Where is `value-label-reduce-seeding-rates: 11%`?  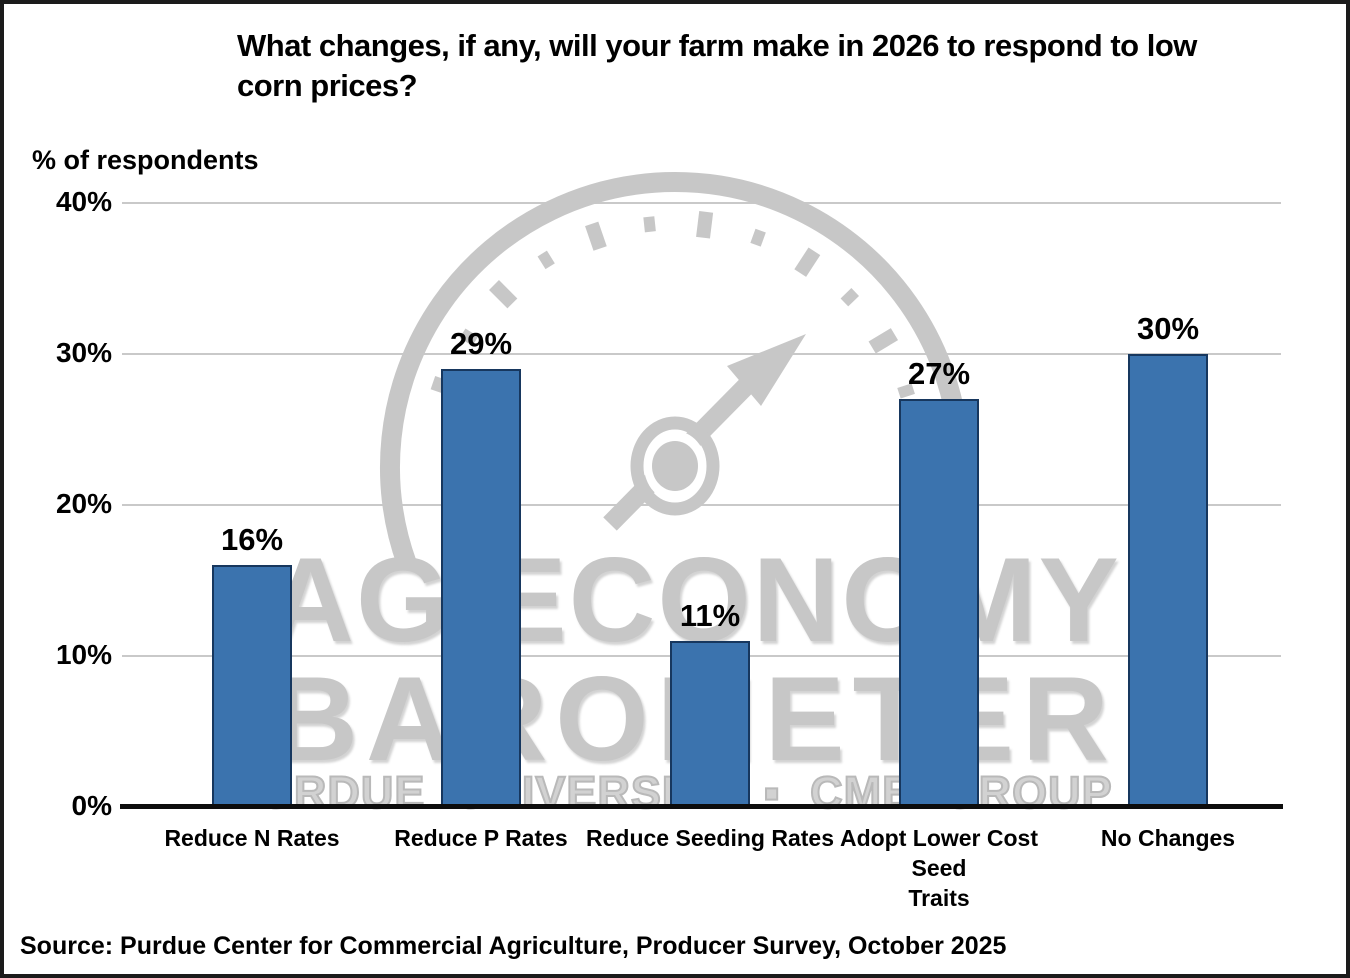 value-label-reduce-seeding-rates: 11% is located at coordinates (710, 615).